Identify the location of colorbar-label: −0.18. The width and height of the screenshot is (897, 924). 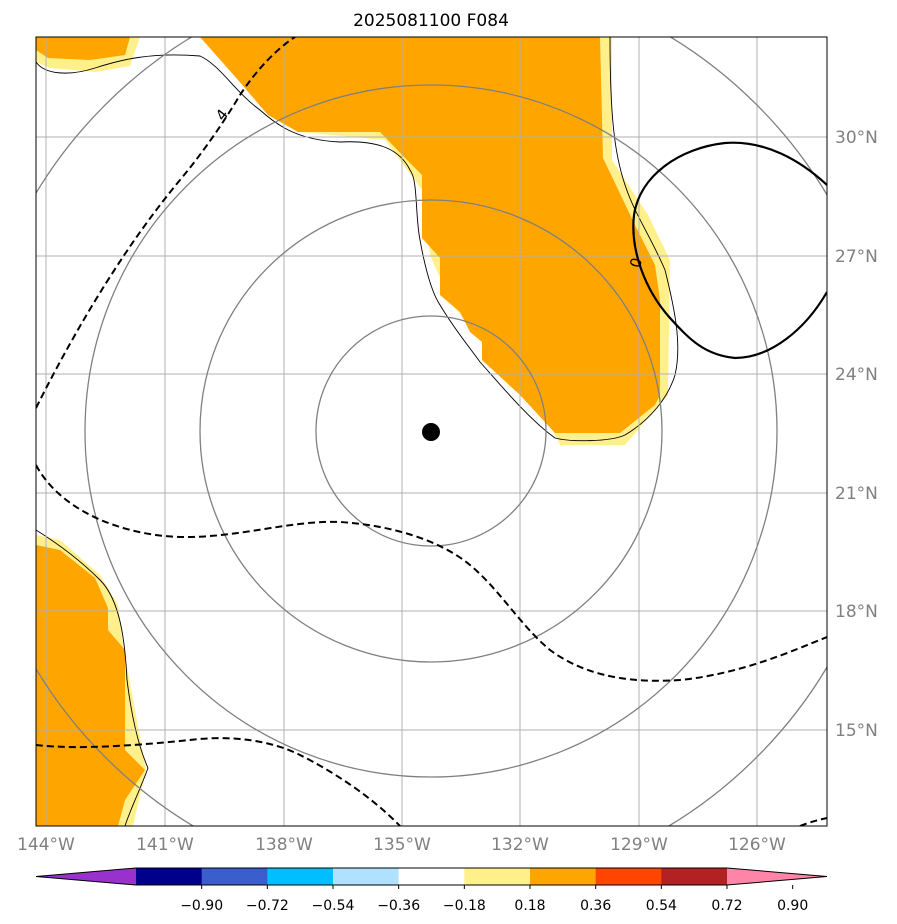
(464, 906).